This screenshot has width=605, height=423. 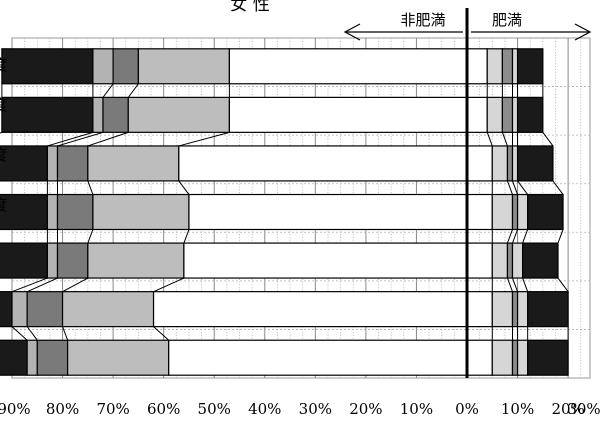 I want to click on x-tick-label: 20%, so click(x=365, y=409).